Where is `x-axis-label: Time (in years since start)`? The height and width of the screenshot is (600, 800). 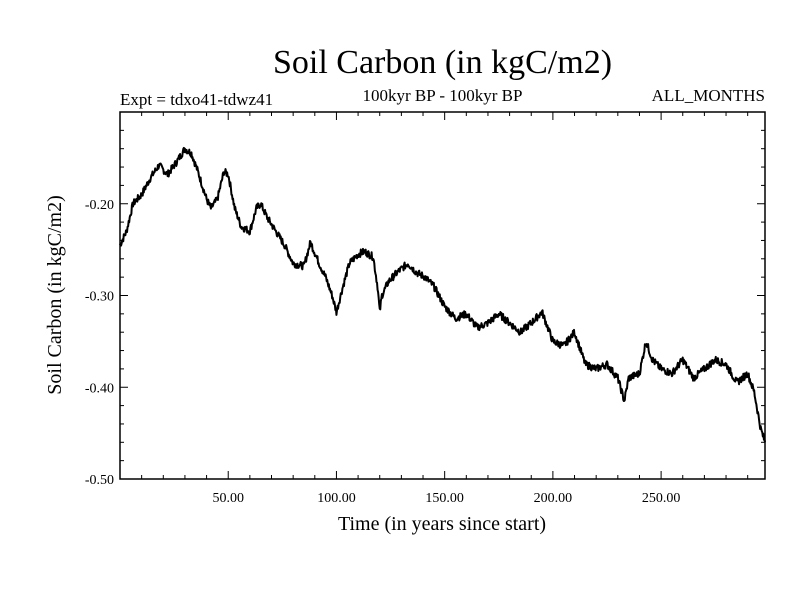
x-axis-label: Time (in years since start) is located at coordinates (442, 524).